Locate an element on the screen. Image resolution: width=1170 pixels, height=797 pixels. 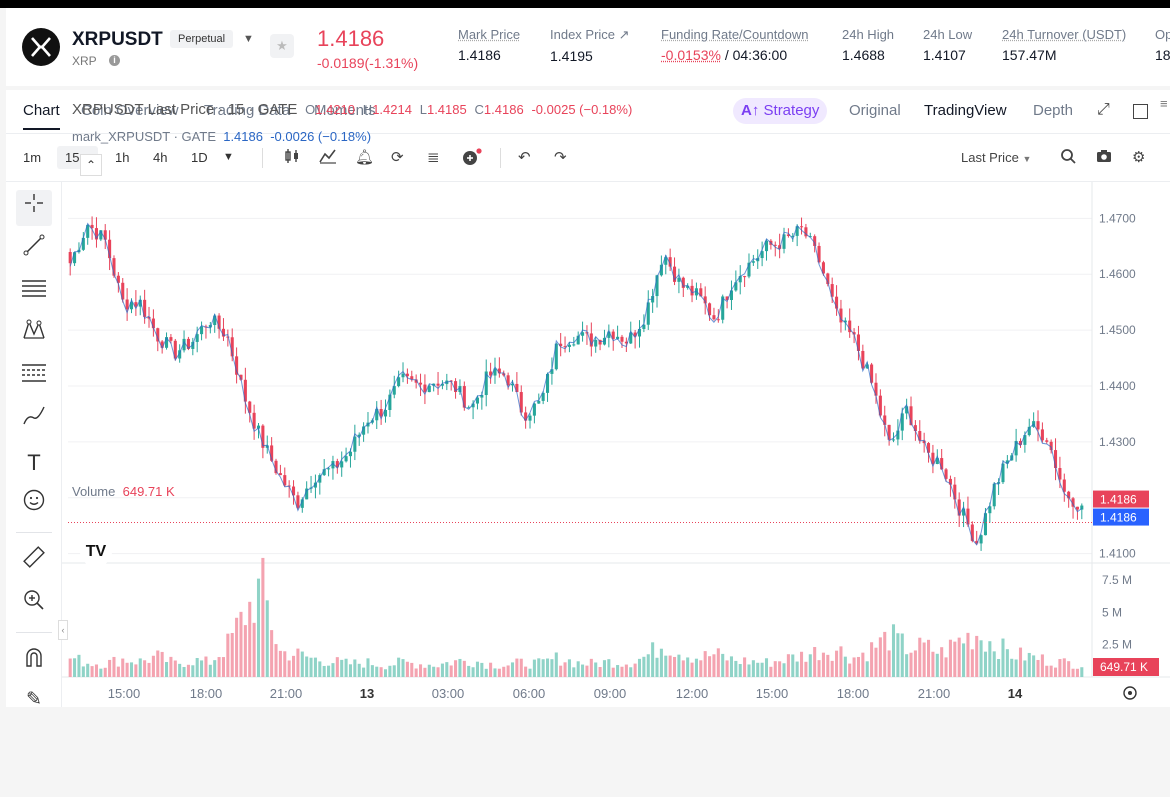
symbol-name: XRPUSDT is located at coordinates (117, 39).